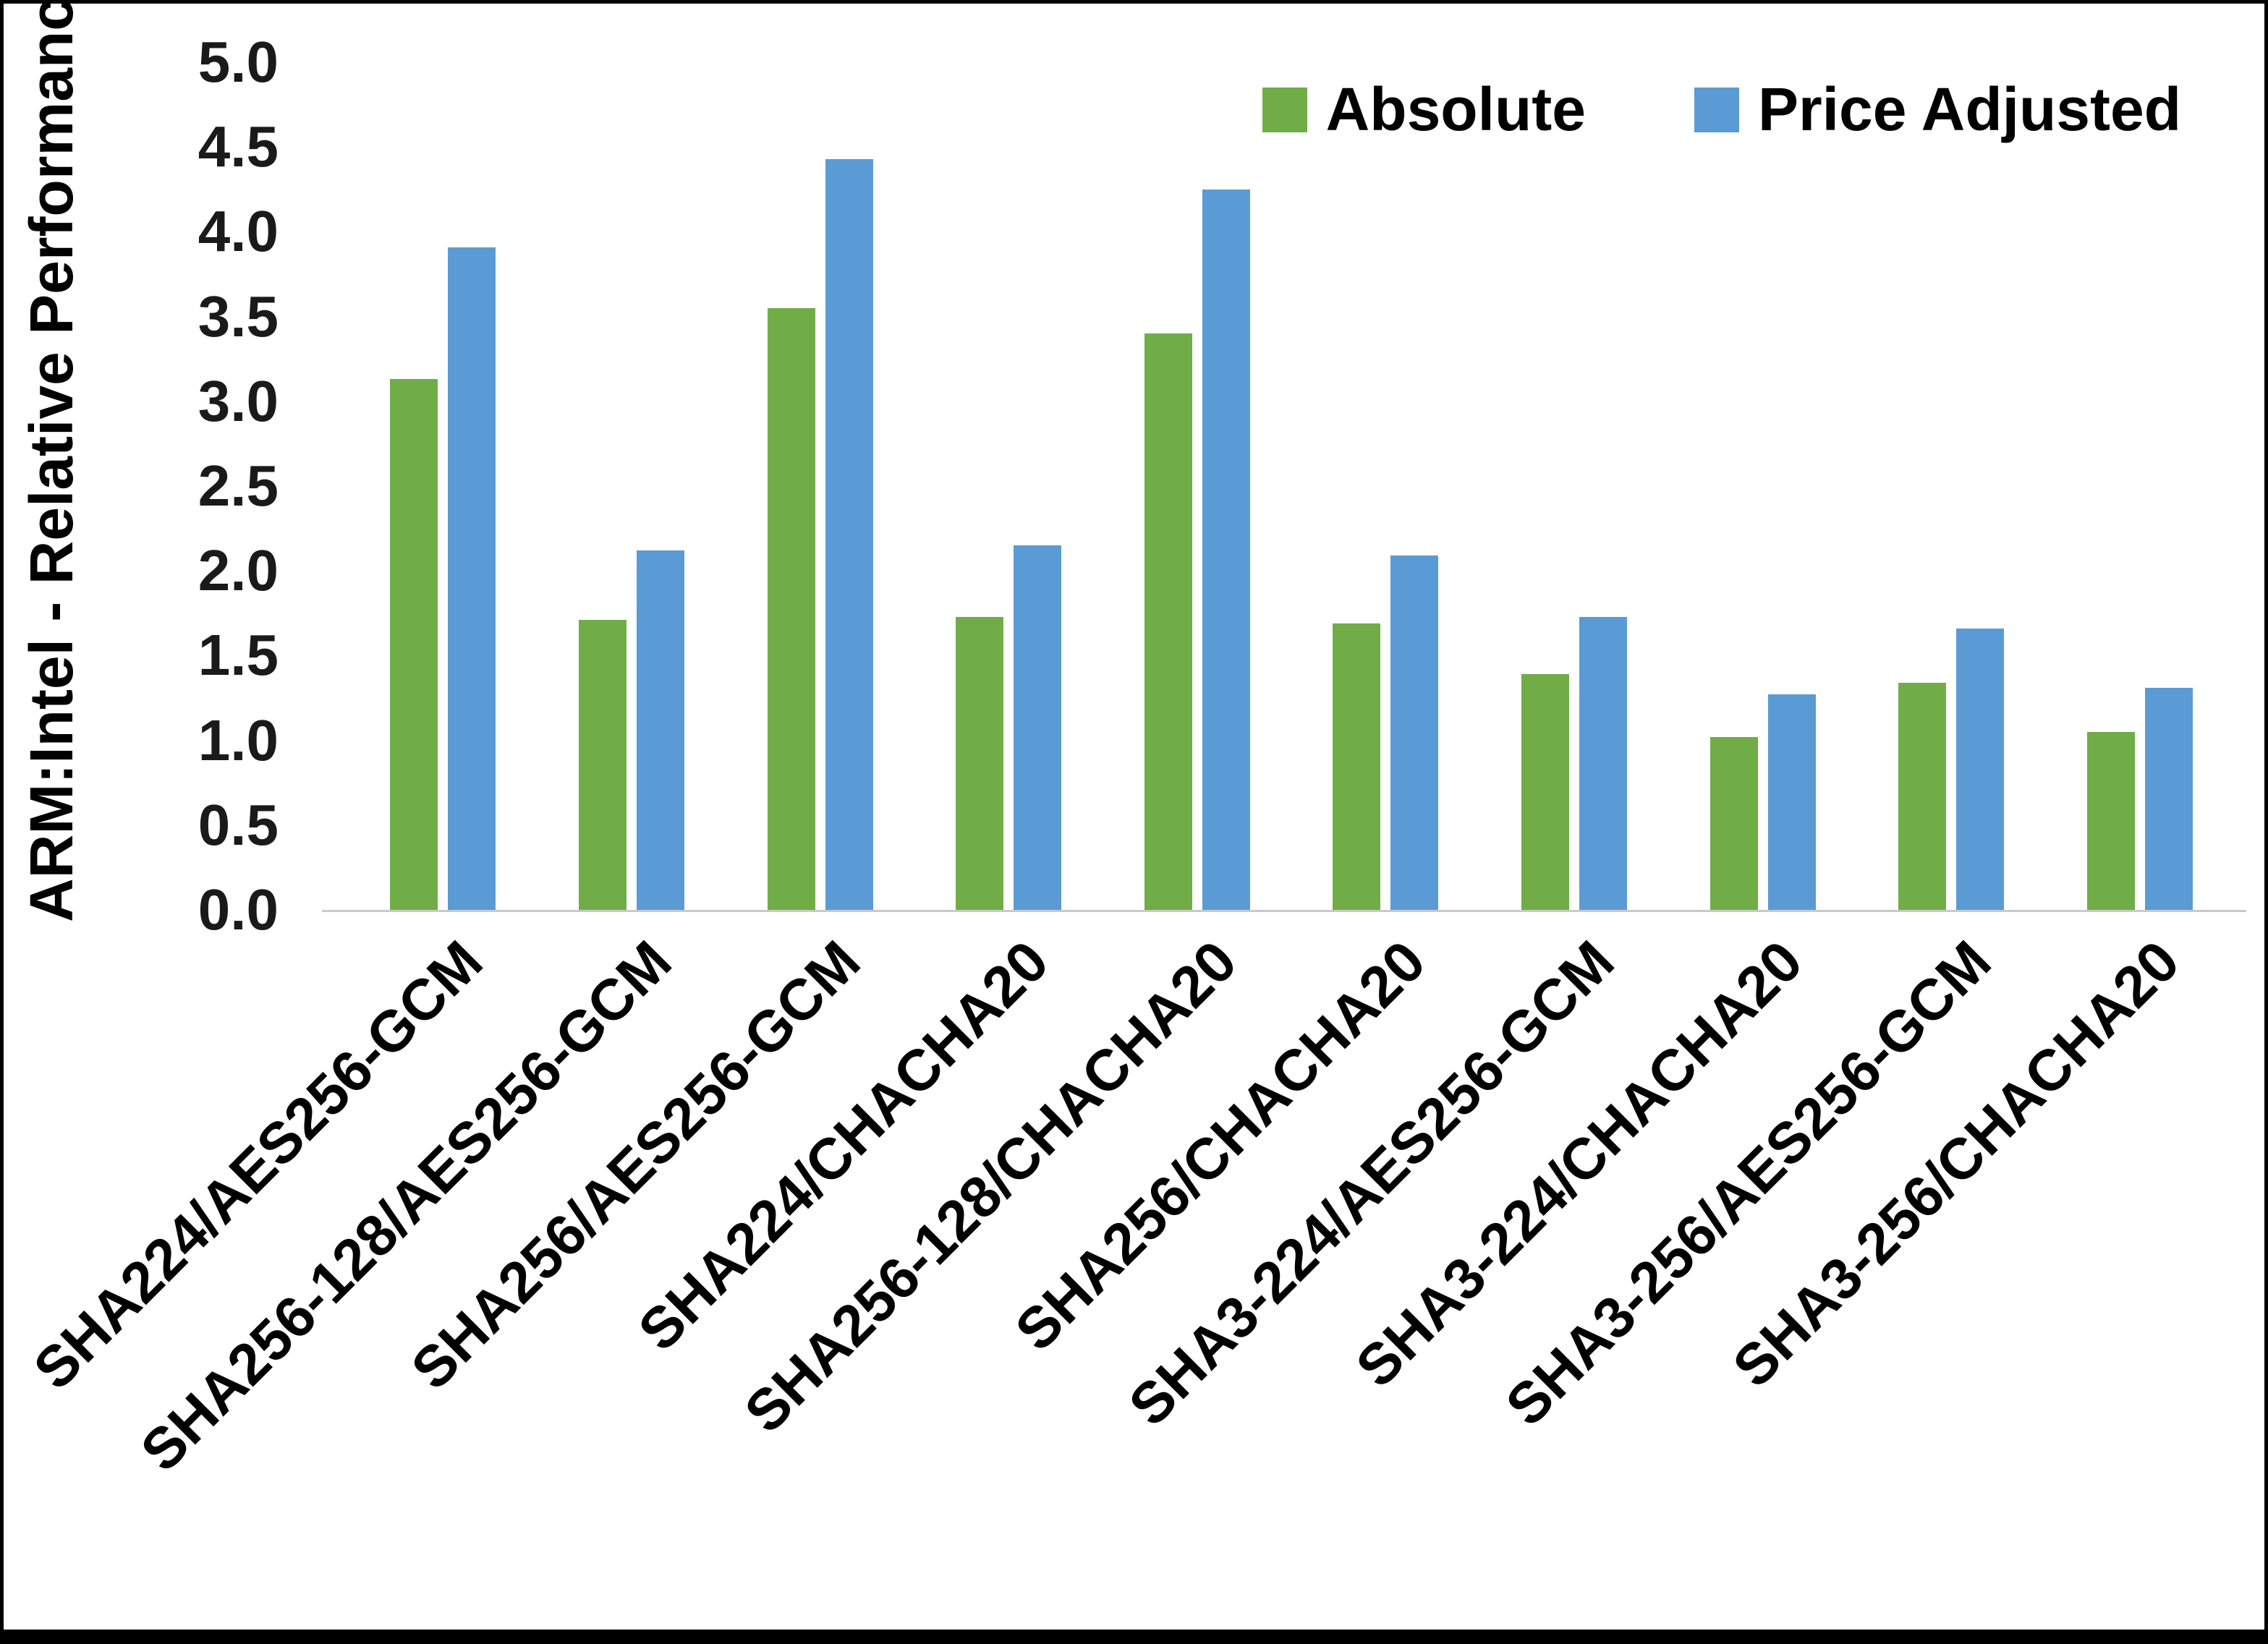  What do you see at coordinates (238, 62) in the screenshot?
I see `y-tick-label: 5.0` at bounding box center [238, 62].